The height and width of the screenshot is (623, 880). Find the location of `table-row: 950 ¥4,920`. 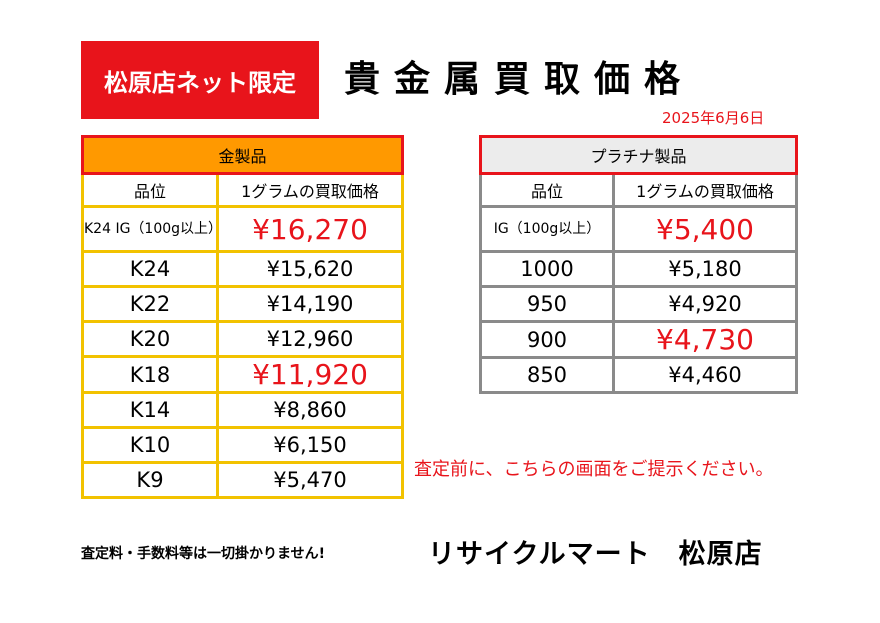

table-row: 950 ¥4,920 is located at coordinates (639, 304).